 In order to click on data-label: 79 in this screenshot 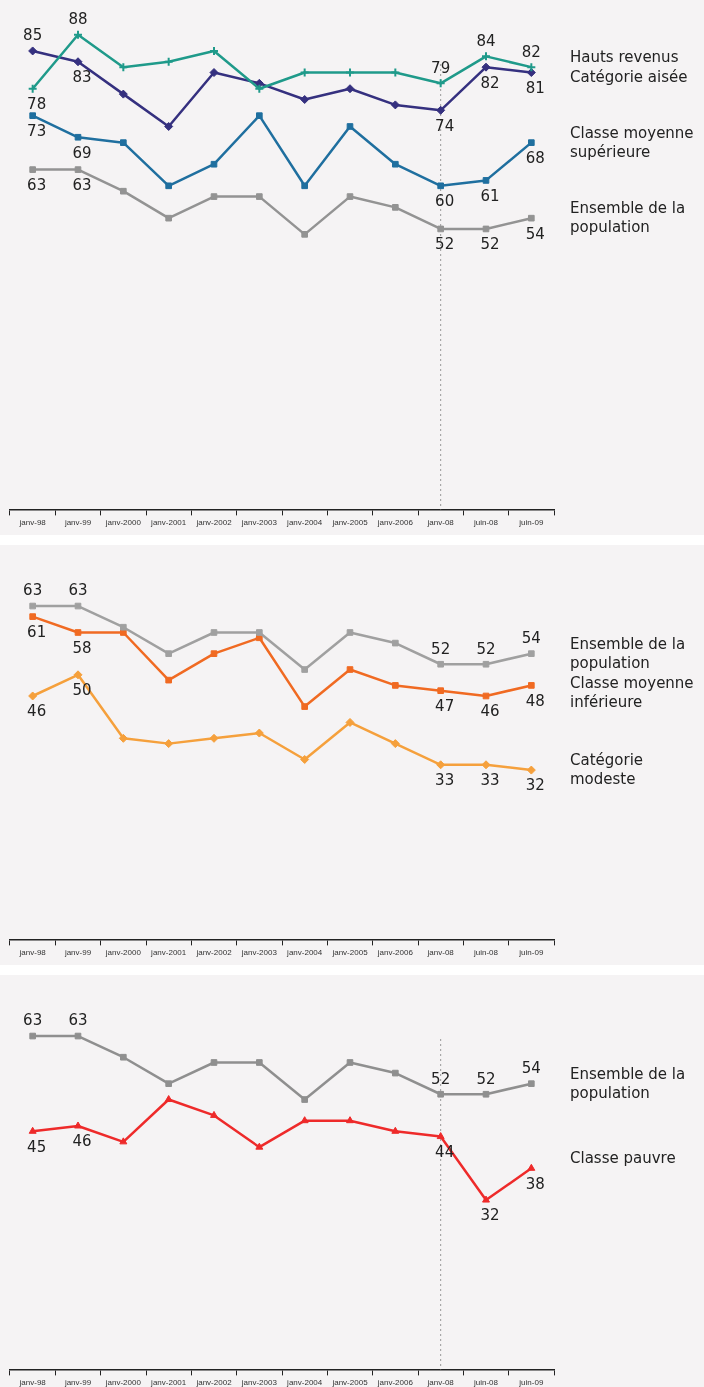, I will do `click(441, 67)`.